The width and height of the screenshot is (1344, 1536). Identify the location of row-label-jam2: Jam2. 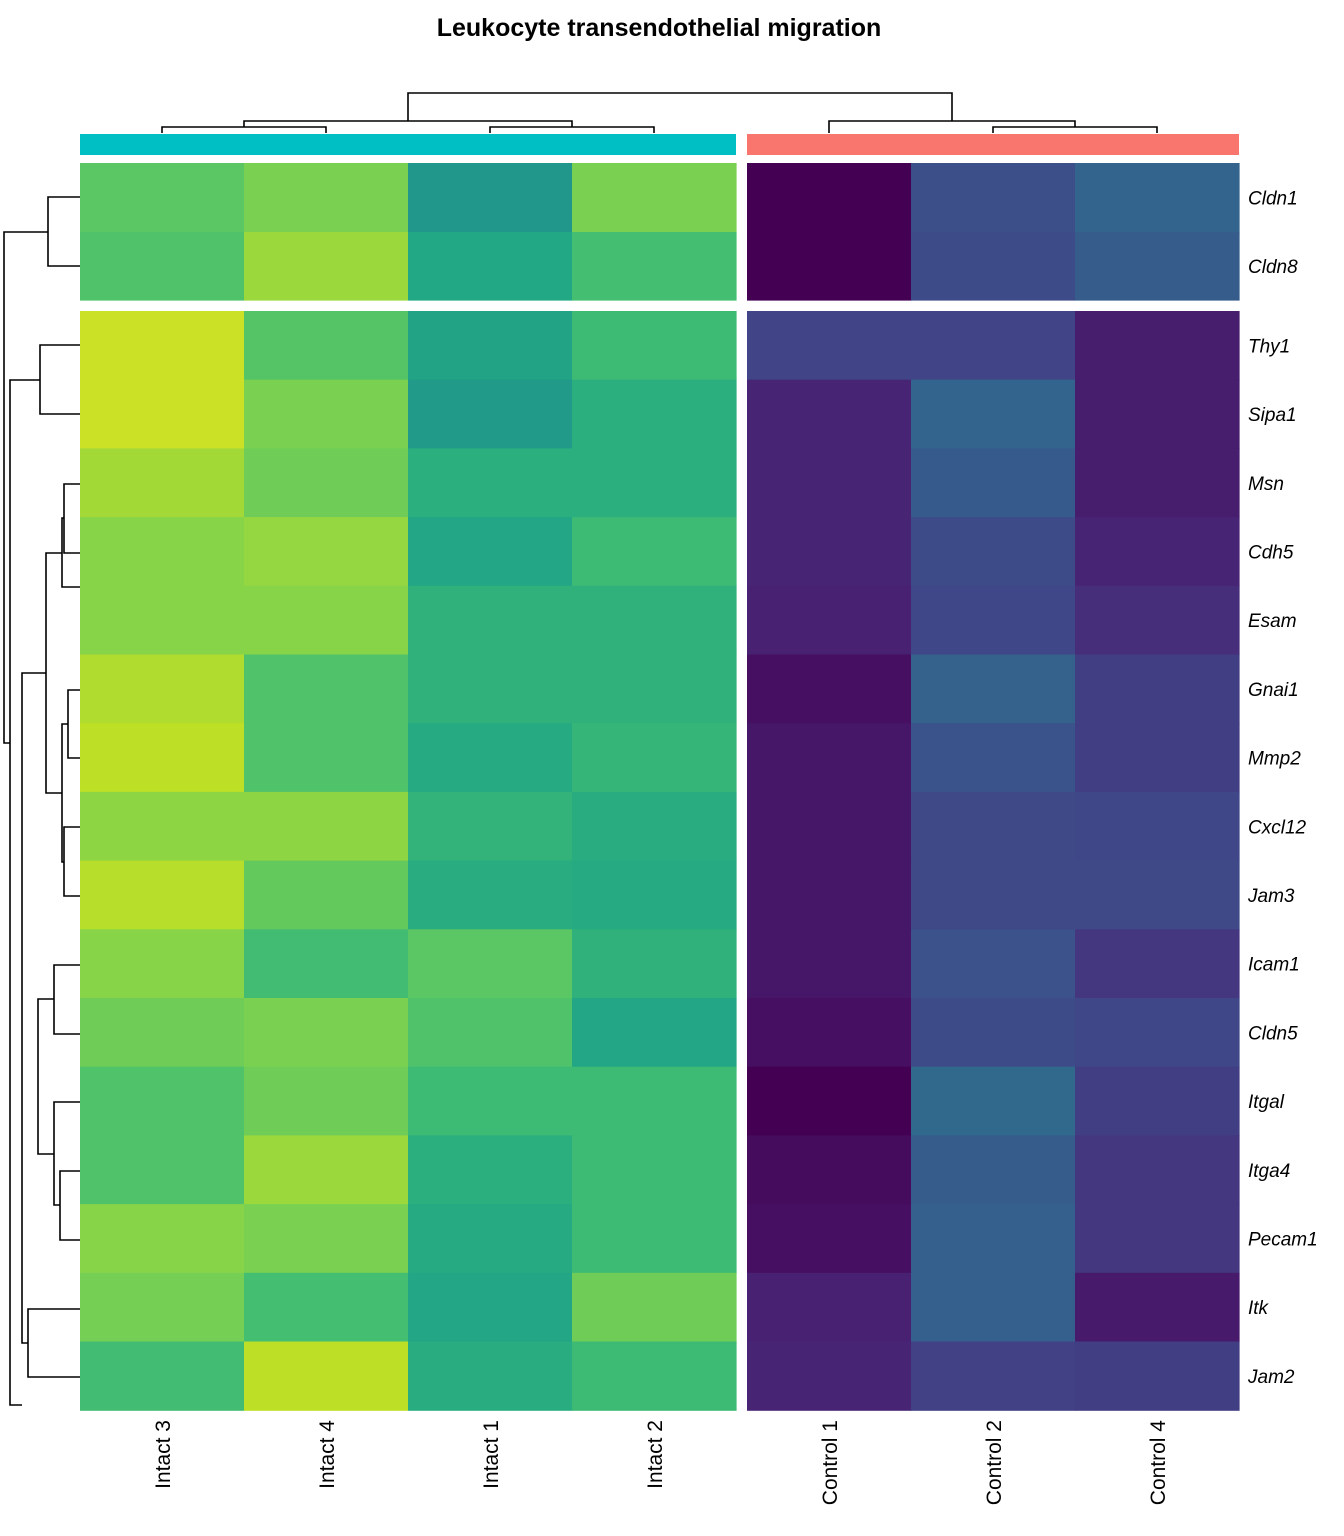
(1271, 1377).